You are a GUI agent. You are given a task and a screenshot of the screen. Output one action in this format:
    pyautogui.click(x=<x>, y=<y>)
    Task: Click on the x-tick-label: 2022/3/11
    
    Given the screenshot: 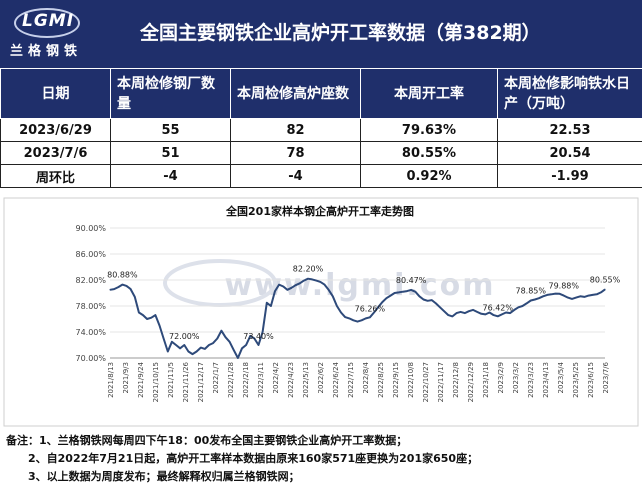 What is the action you would take?
    pyautogui.click(x=261, y=380)
    